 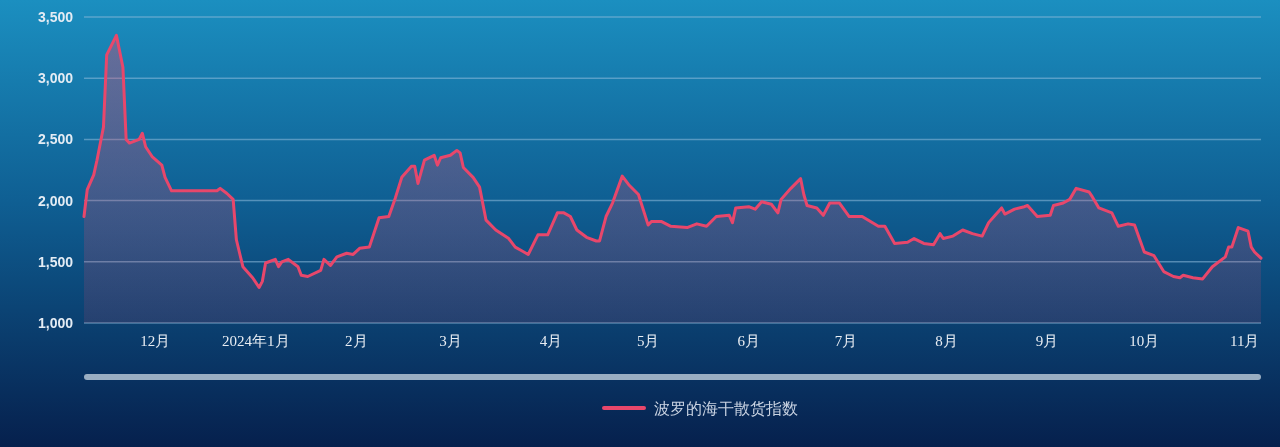 What do you see at coordinates (1047, 341) in the screenshot?
I see `x-tick-label: 9月` at bounding box center [1047, 341].